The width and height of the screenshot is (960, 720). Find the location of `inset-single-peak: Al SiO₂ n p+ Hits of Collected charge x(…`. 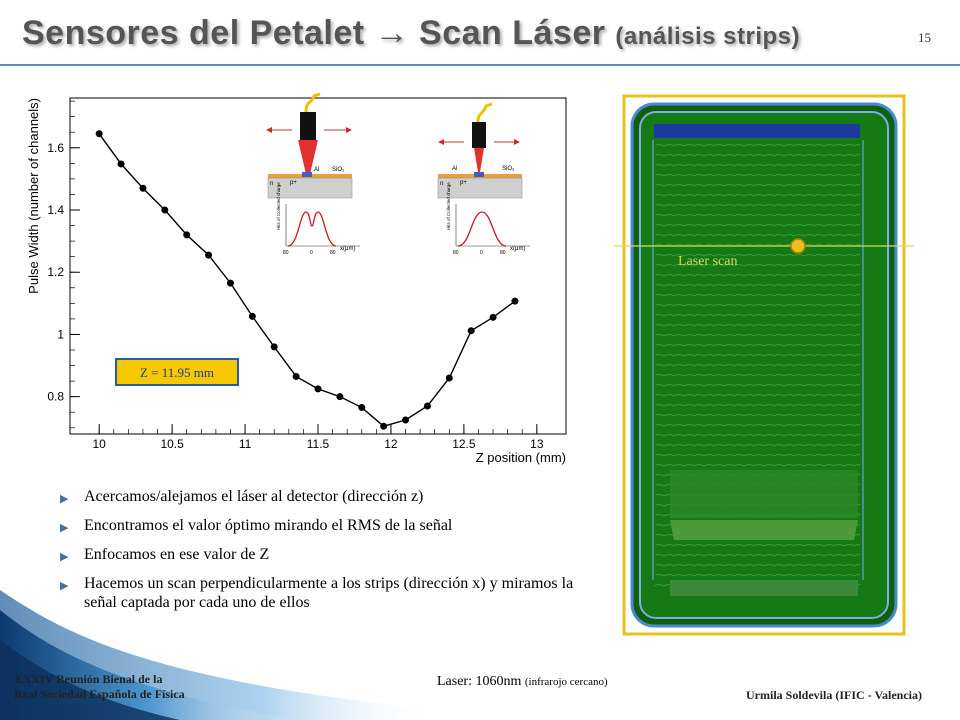

inset-single-peak: Al SiO₂ n p+ Hits of Collected charge x(… is located at coordinates (483, 179).